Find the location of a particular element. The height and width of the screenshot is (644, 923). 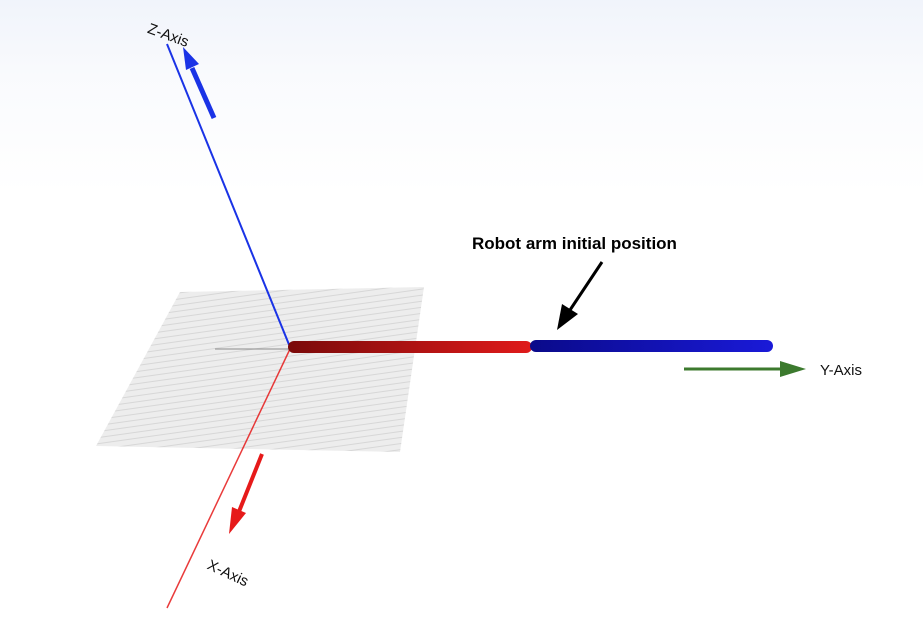

base-plate is located at coordinates (260, 369).